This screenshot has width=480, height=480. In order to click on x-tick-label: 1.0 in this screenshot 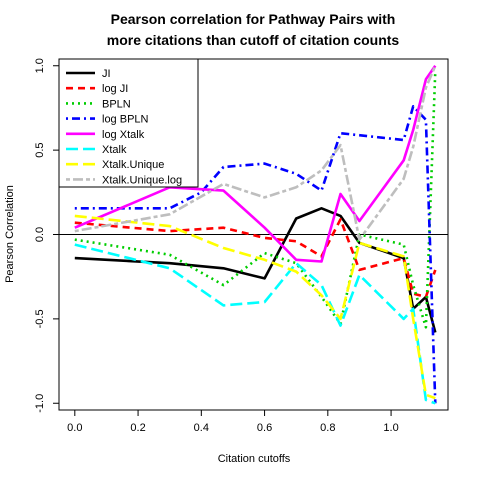, I will do `click(390, 428)`.